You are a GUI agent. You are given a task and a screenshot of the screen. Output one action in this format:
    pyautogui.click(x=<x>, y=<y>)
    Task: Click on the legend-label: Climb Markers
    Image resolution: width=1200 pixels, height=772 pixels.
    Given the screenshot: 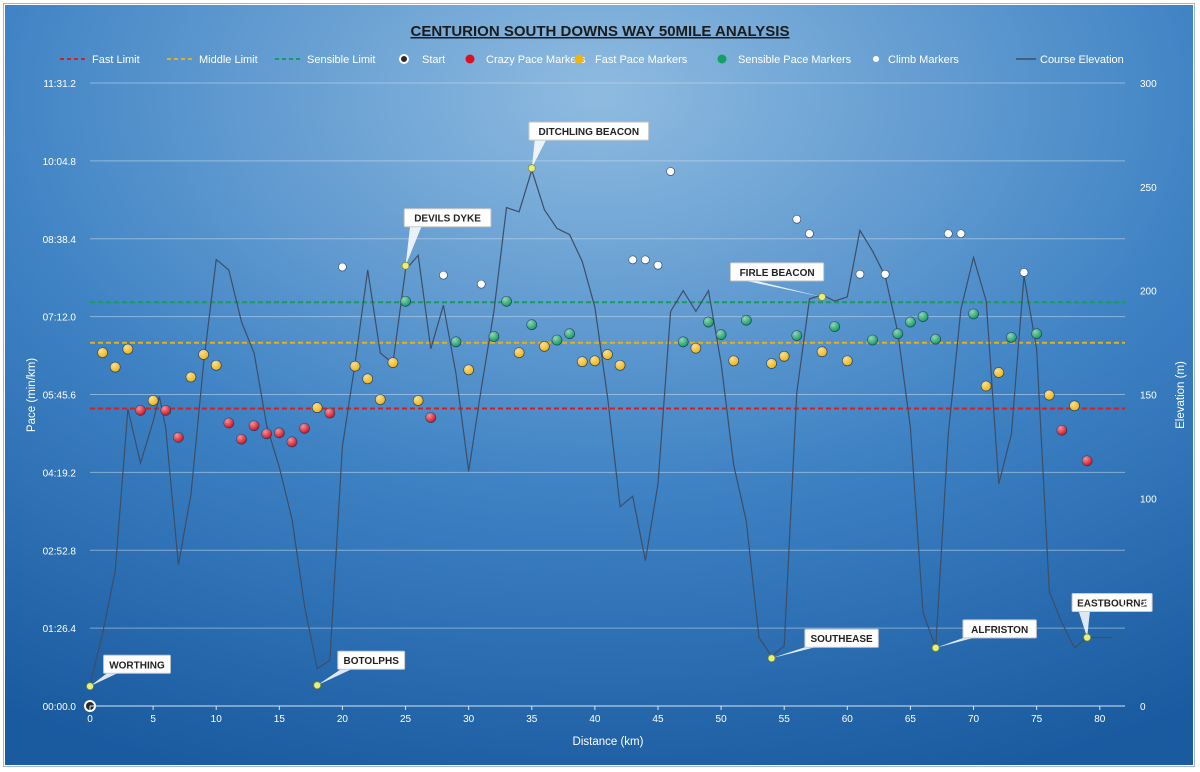 What is the action you would take?
    pyautogui.click(x=923, y=60)
    